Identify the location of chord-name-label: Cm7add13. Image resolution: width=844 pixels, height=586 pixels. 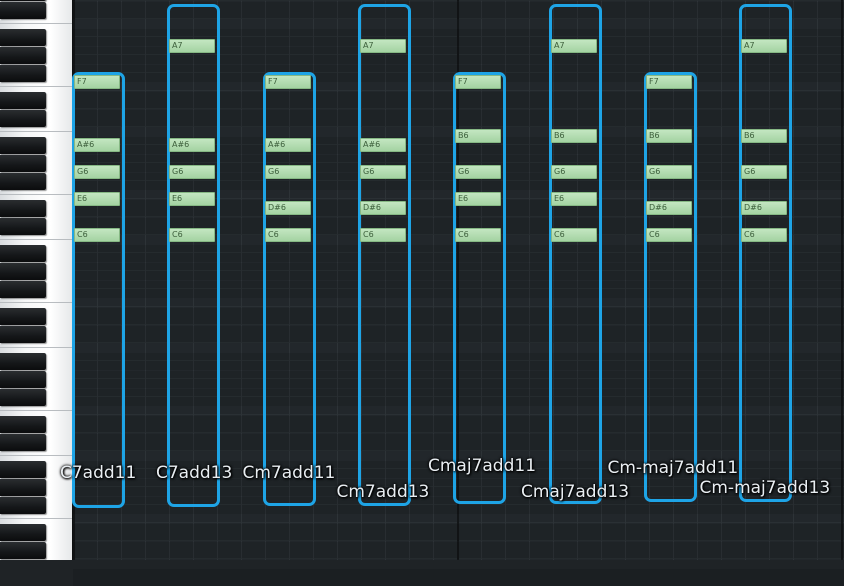
(383, 492).